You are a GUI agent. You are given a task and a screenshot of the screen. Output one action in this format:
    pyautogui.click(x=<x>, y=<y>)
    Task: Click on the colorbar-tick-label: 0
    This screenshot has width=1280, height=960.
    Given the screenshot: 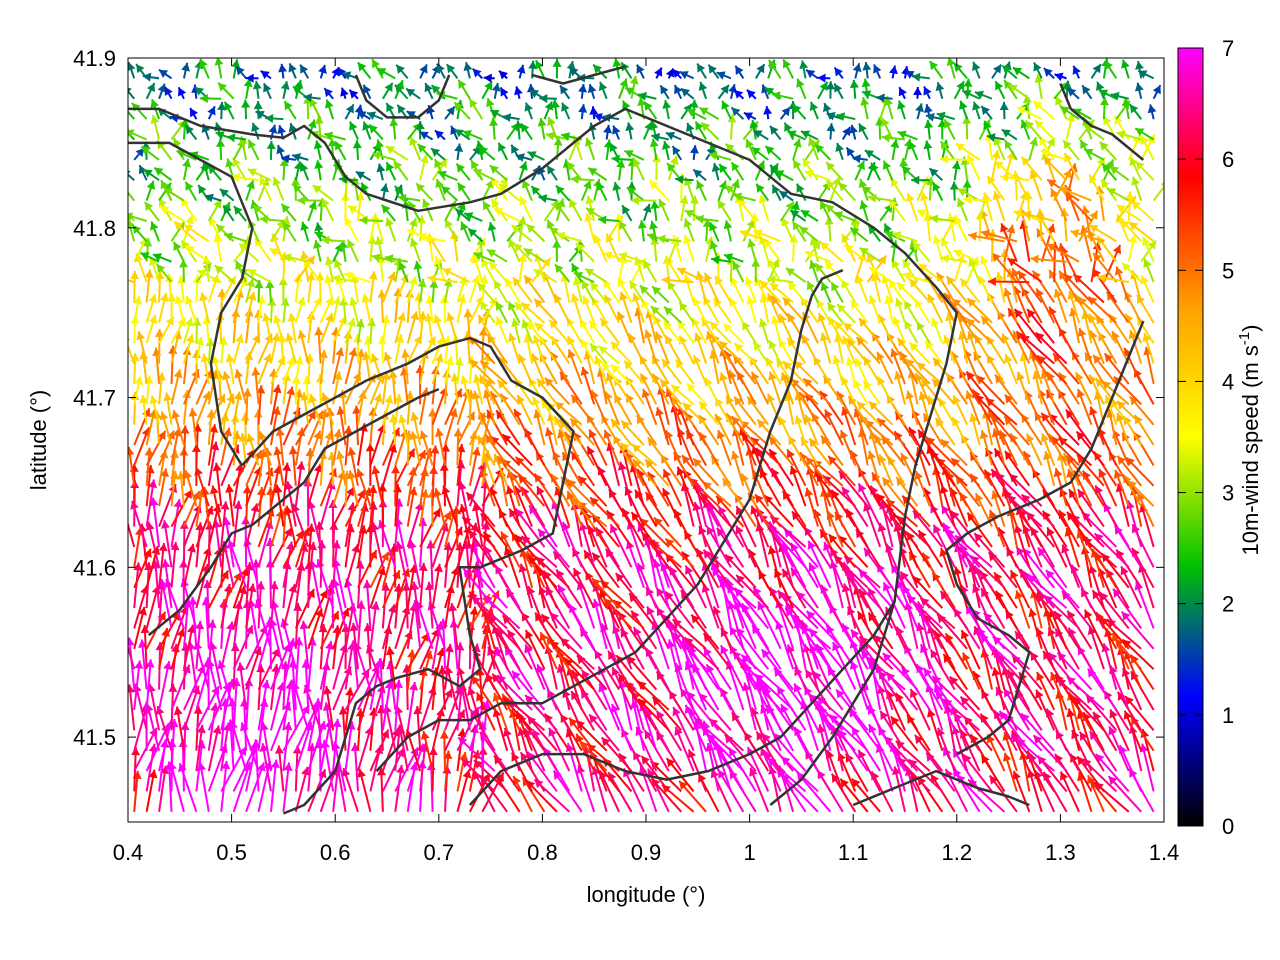 What is the action you would take?
    pyautogui.click(x=1228, y=826)
    